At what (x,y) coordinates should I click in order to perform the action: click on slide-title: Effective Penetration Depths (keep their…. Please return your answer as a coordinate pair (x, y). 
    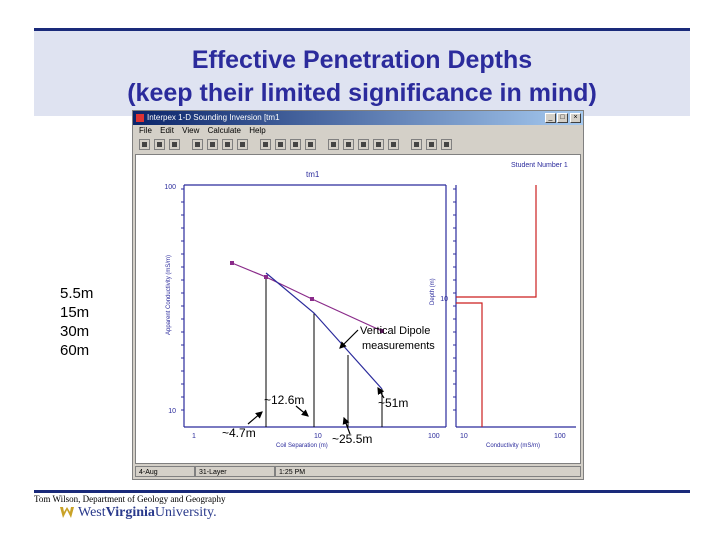
    Looking at the image, I should click on (362, 77).